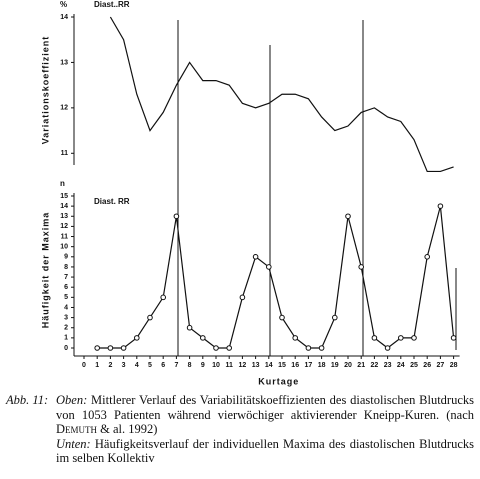 The height and width of the screenshot is (479, 480). I want to click on y-axis-label: Häufigkeit der Maxima, so click(45, 270).